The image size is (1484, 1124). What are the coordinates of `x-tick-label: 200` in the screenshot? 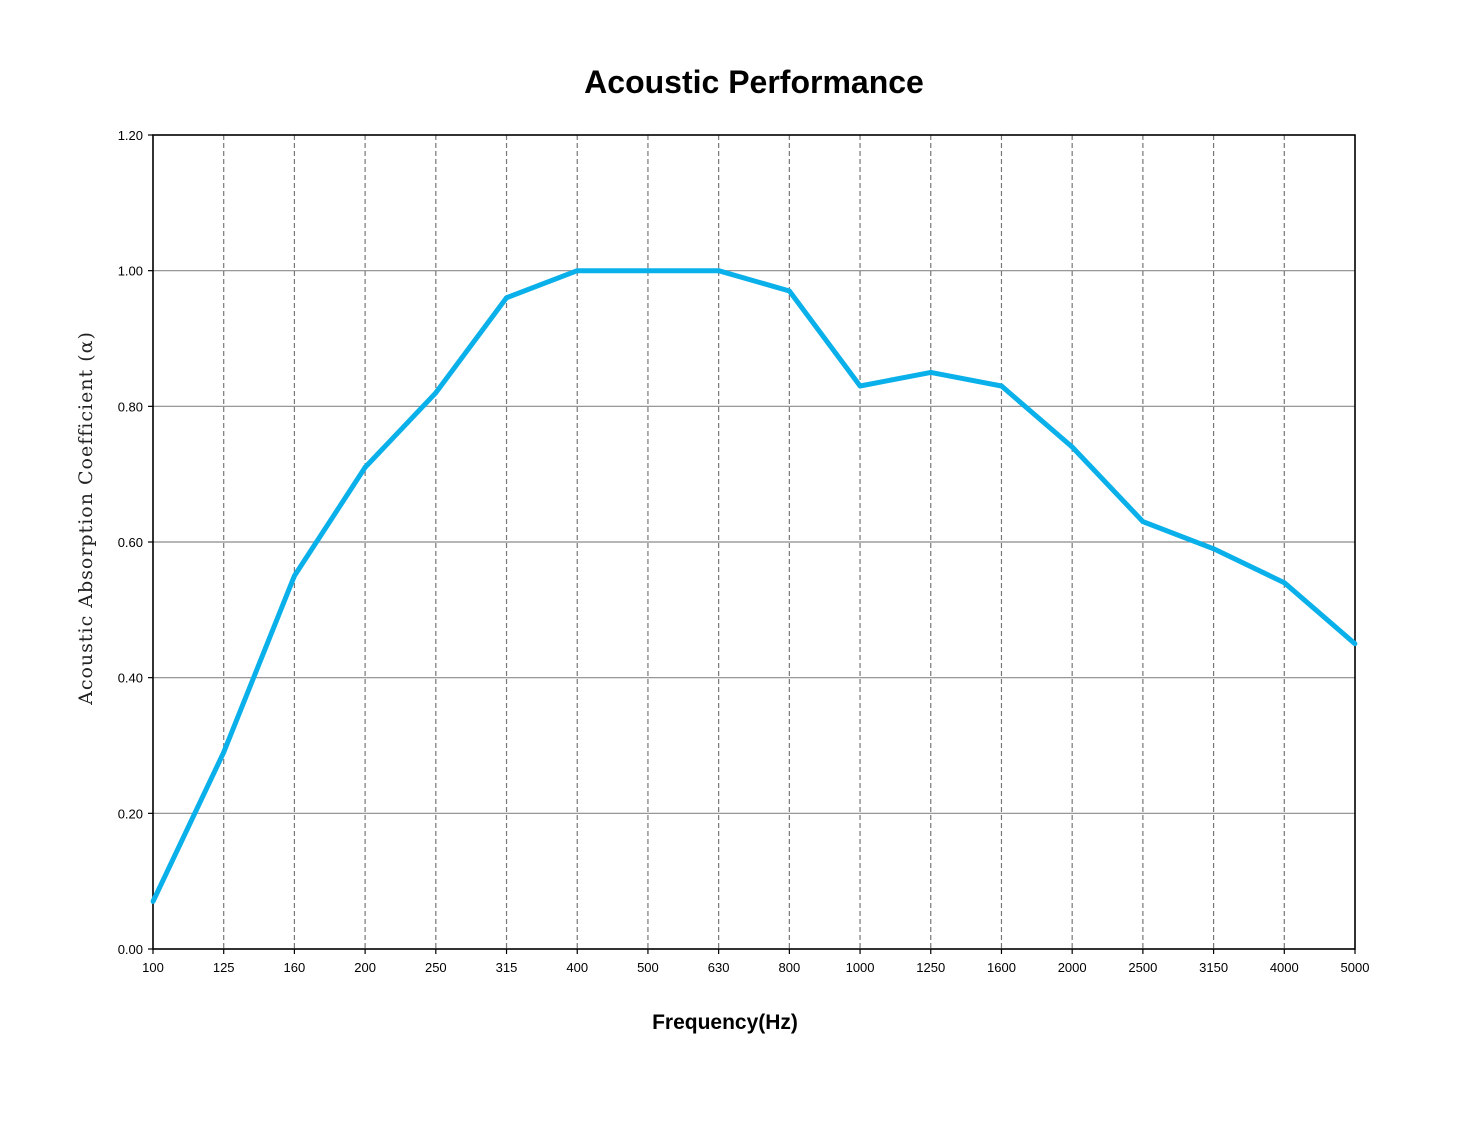 It's located at (365, 967).